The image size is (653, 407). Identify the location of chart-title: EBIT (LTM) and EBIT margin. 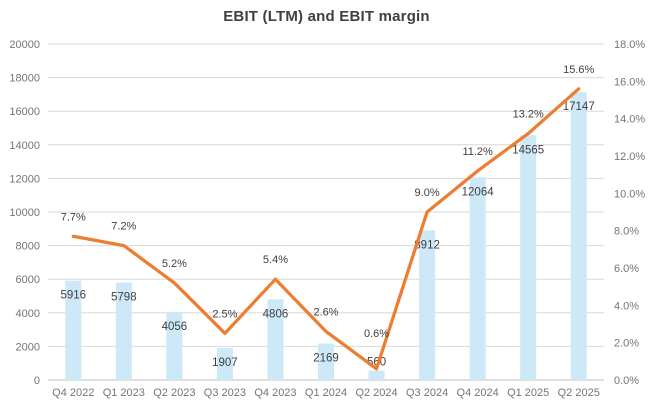
(326, 16).